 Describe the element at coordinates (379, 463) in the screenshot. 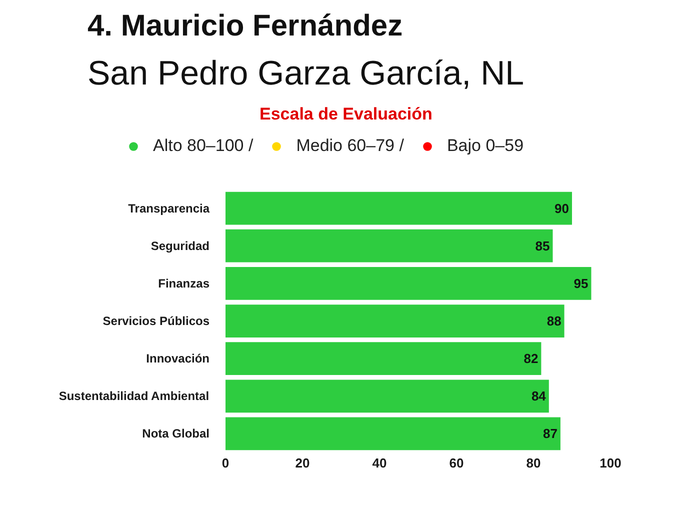

I see `x-tick-label: 40` at that location.